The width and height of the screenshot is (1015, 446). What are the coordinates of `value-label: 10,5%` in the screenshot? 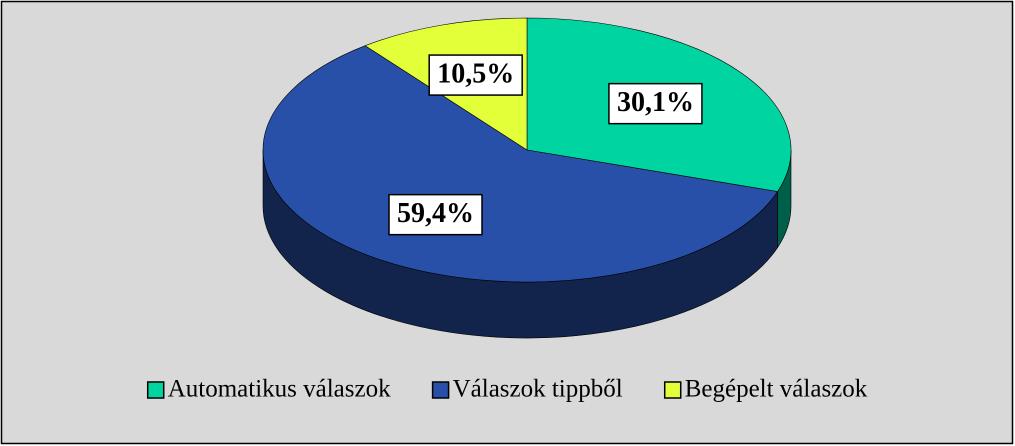 It's located at (475, 73).